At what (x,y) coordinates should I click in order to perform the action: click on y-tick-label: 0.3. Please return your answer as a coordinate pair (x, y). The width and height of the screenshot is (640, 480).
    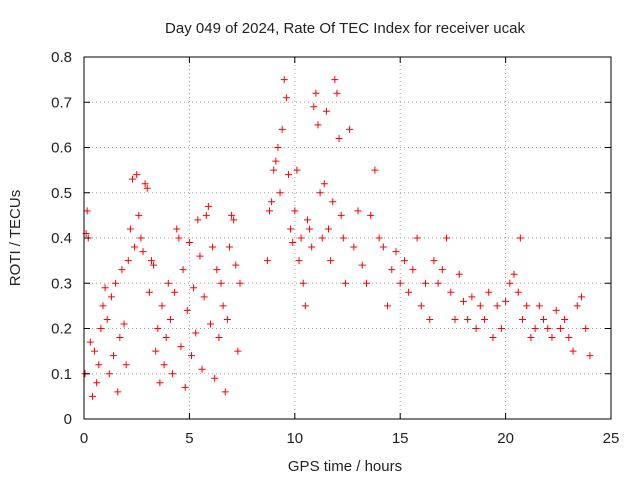
    Looking at the image, I should click on (61, 283).